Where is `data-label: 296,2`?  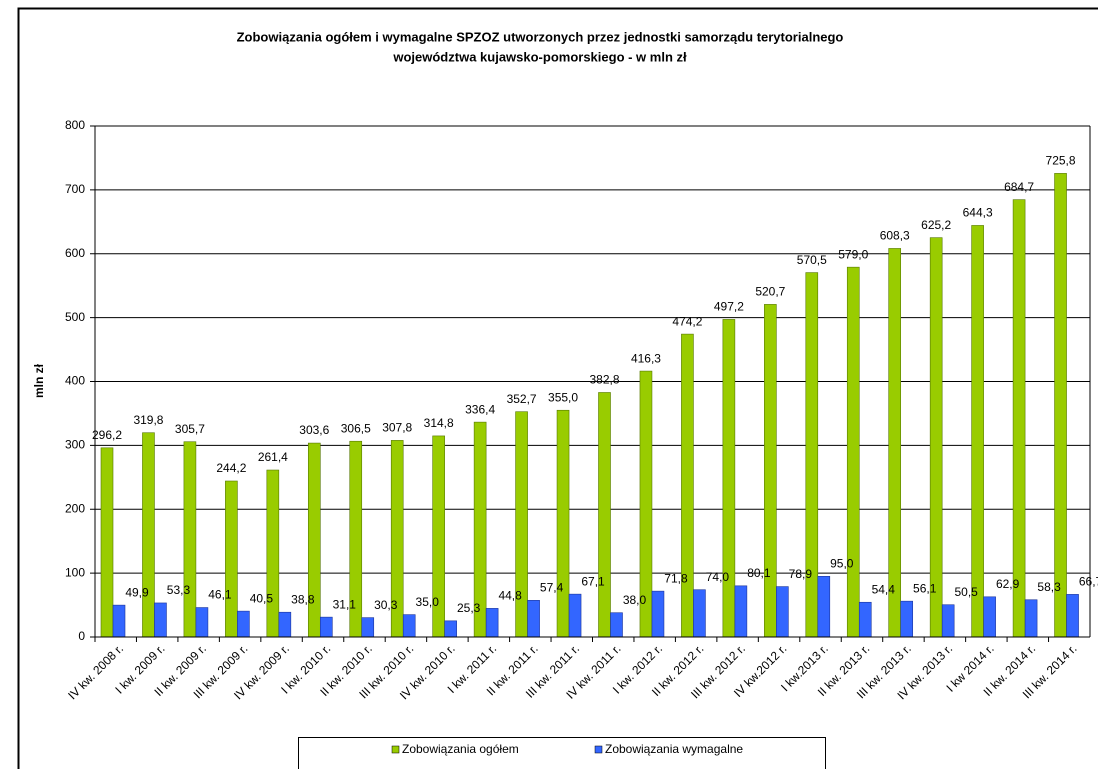 data-label: 296,2 is located at coordinates (107, 435).